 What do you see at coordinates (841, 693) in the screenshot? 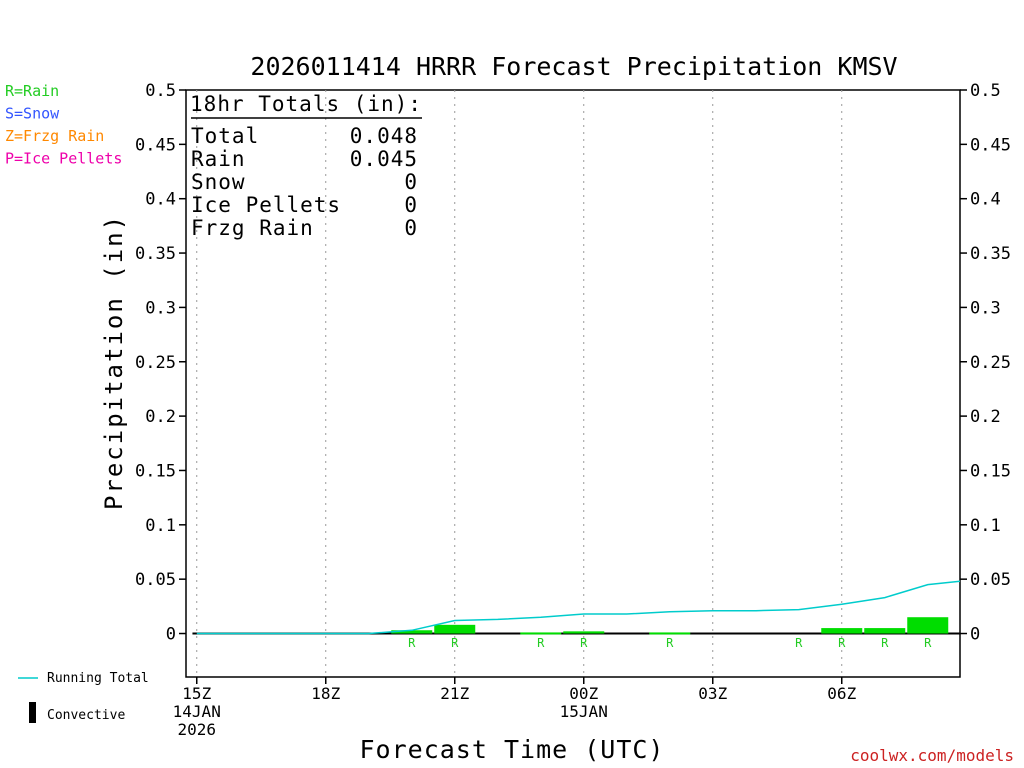
I see `x-tick-label: 06Z` at bounding box center [841, 693].